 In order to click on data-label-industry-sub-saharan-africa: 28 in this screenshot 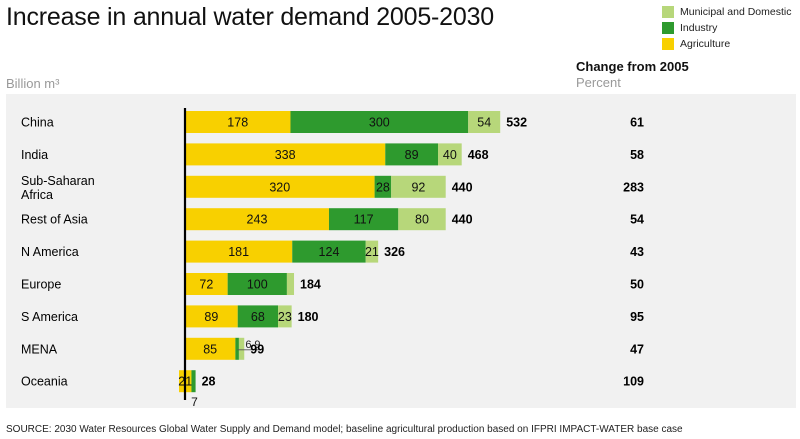, I will do `click(383, 187)`.